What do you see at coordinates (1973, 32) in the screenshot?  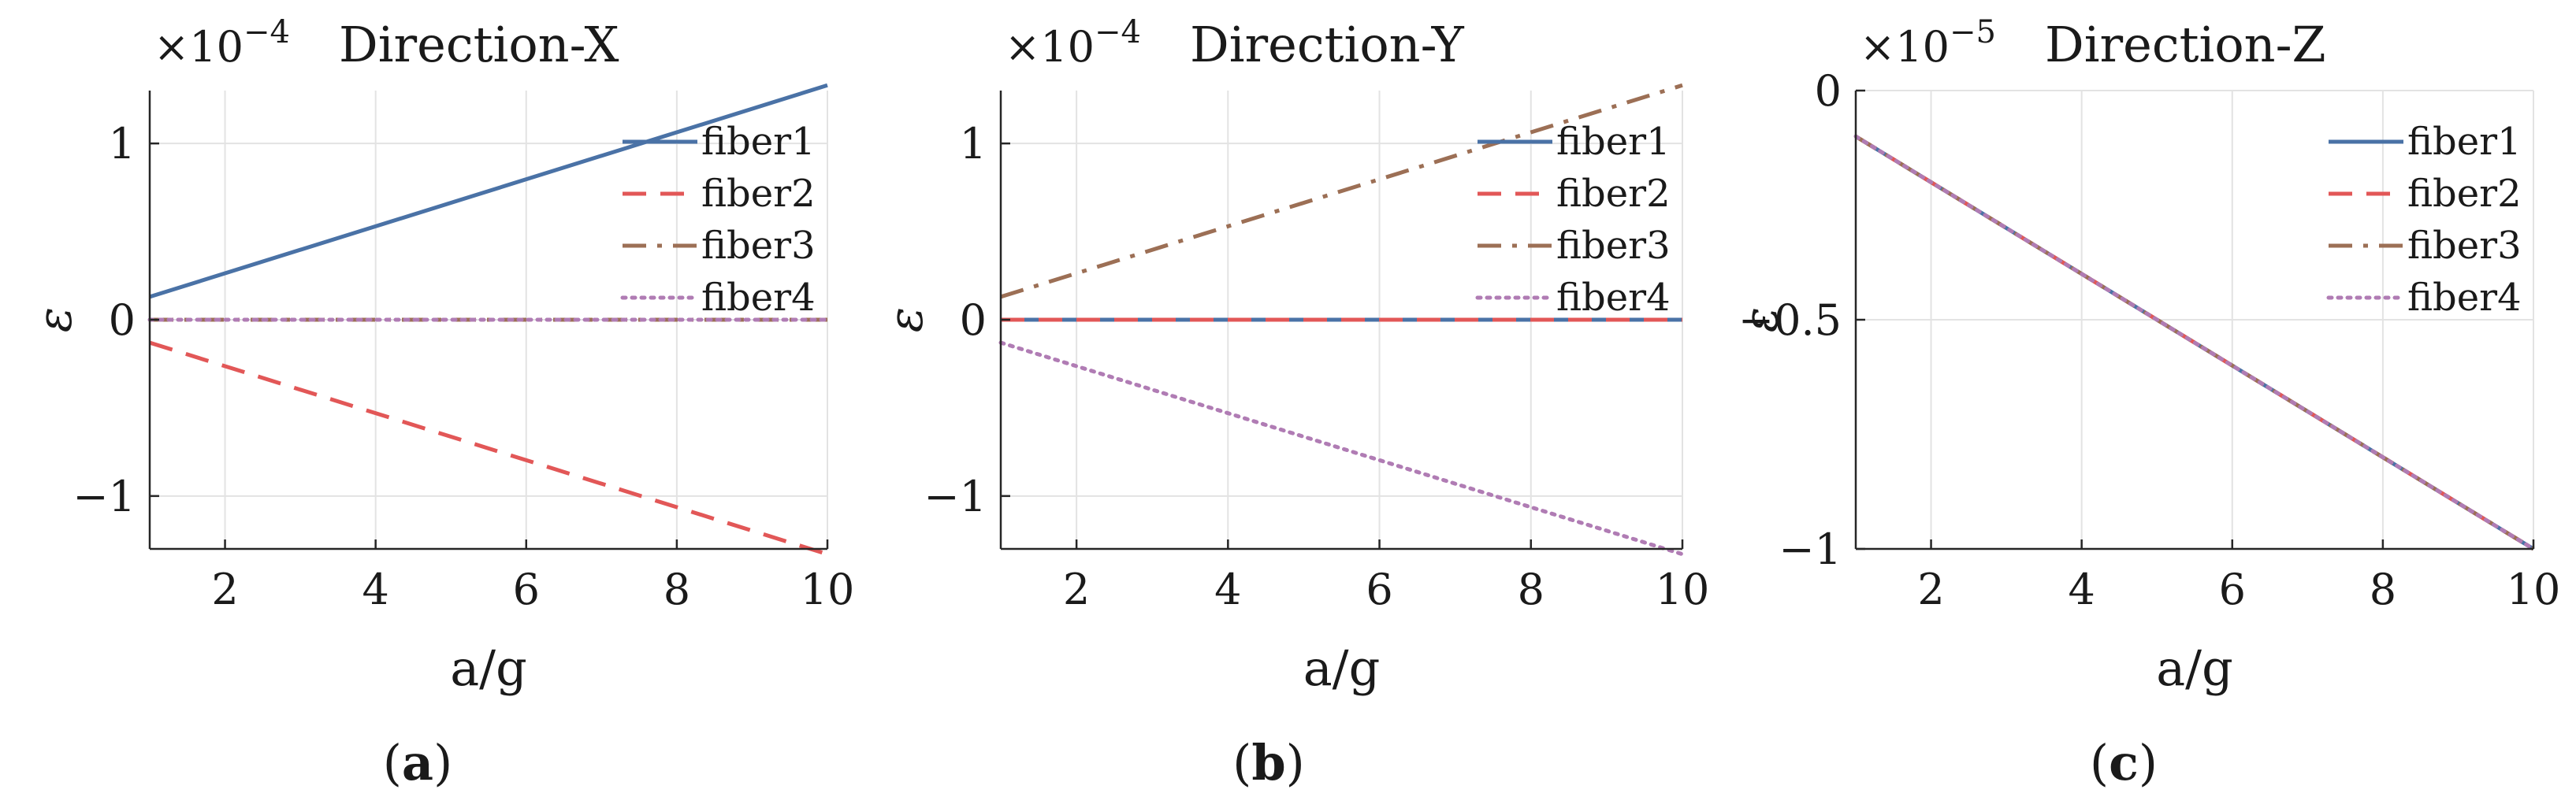 I see `y-exponent-power: −5` at bounding box center [1973, 32].